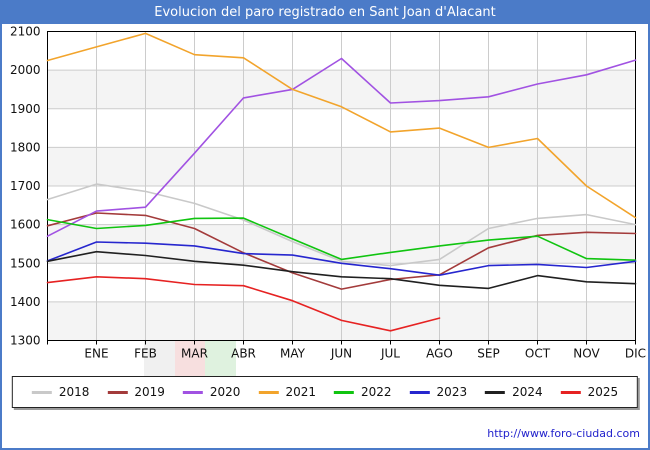  Describe the element at coordinates (570, 392) in the screenshot. I see `legend-dash-2025` at that location.